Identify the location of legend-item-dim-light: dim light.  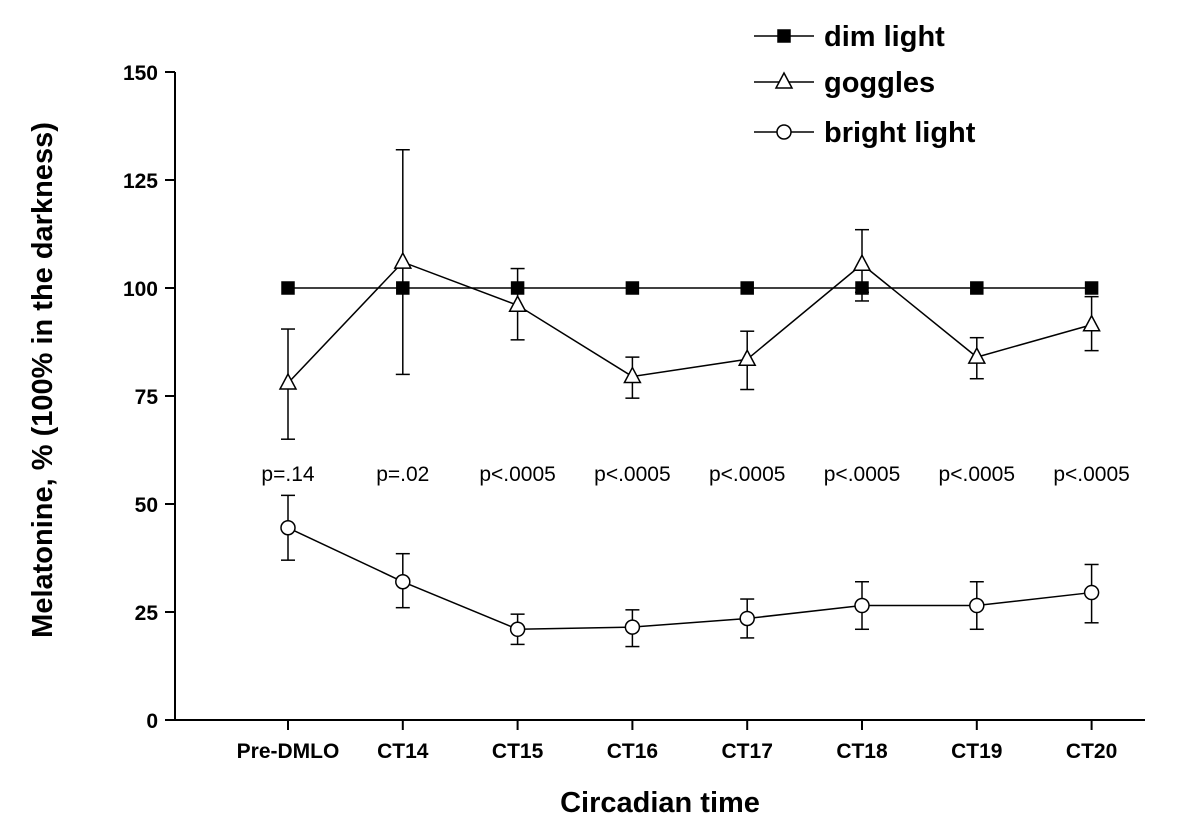
(849, 37).